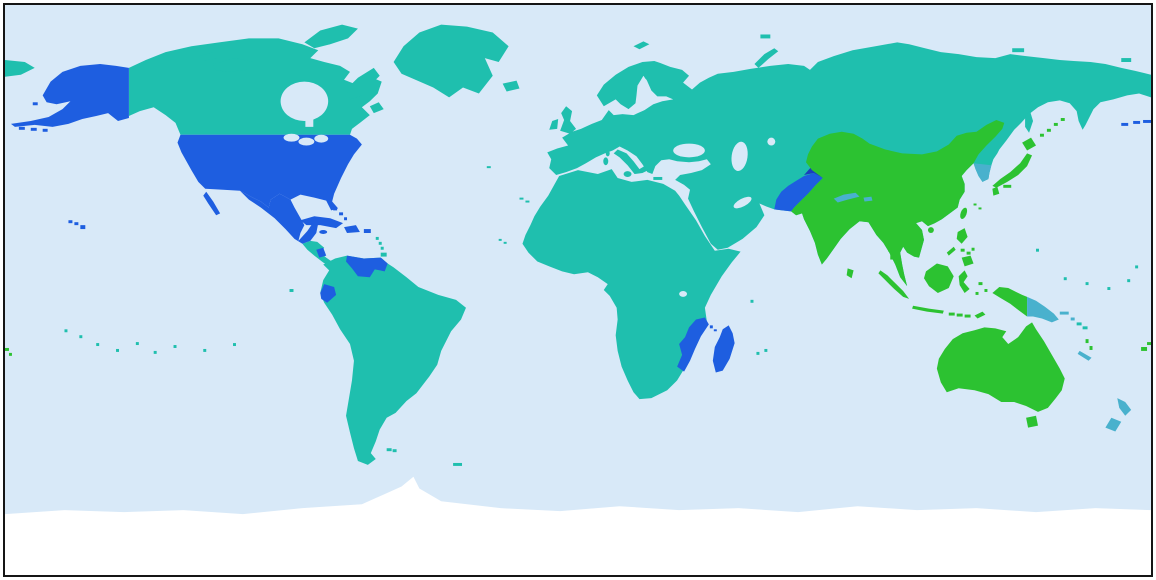  Describe the element at coordinates (521, 198) in the screenshot. I see `island-canary` at that location.